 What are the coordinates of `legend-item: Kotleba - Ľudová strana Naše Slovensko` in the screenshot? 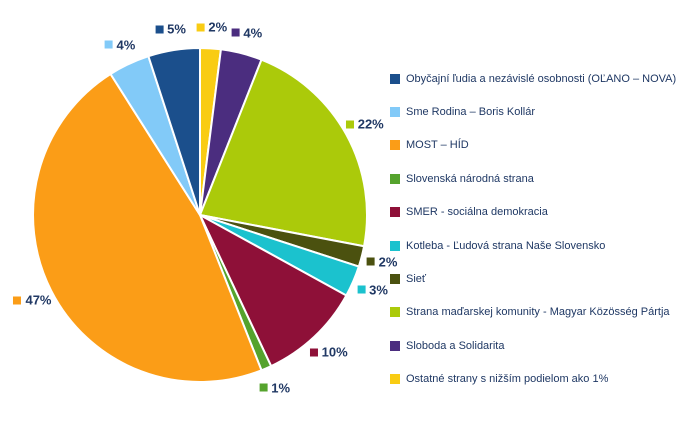 It's located at (544, 245).